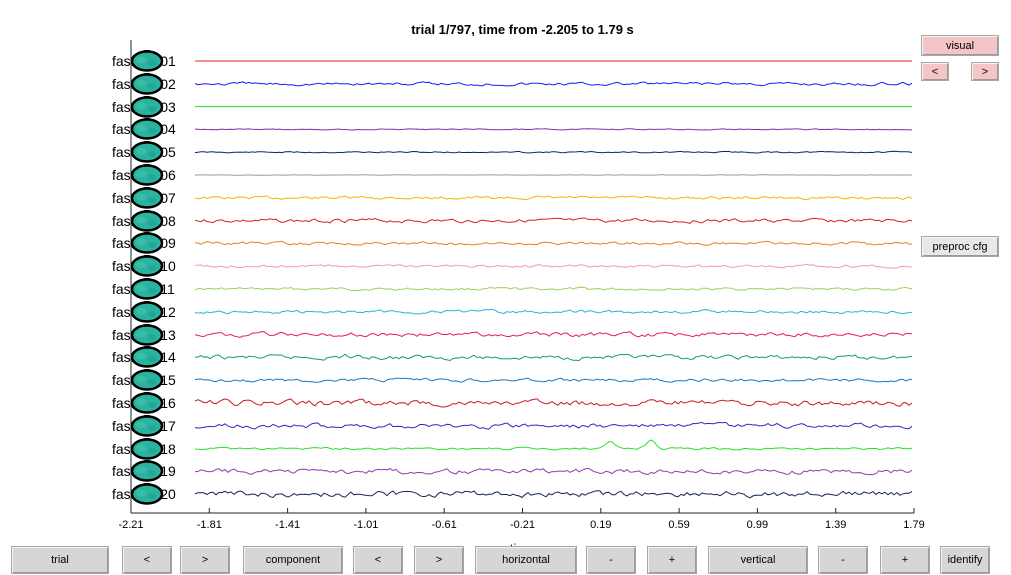 The height and width of the screenshot is (575, 1011). Describe the element at coordinates (554, 357) in the screenshot. I see `trace-fastica014` at that location.